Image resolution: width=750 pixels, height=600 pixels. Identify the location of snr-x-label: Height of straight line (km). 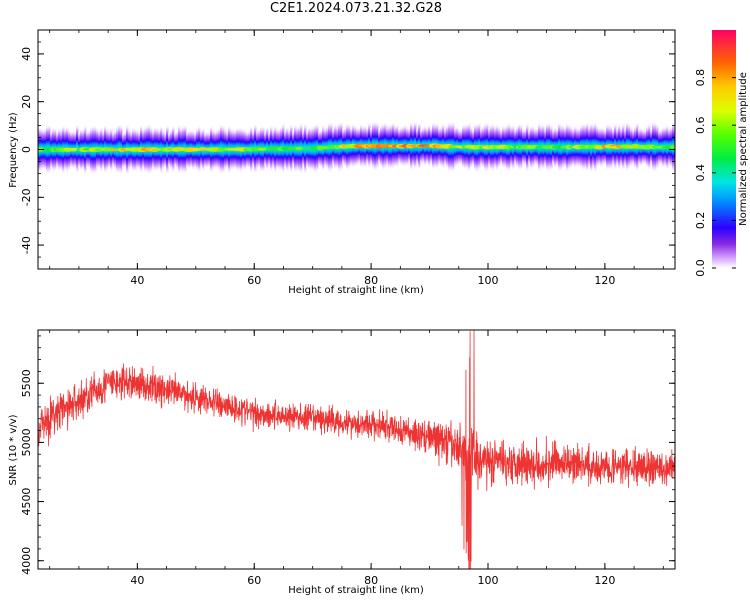
(356, 590).